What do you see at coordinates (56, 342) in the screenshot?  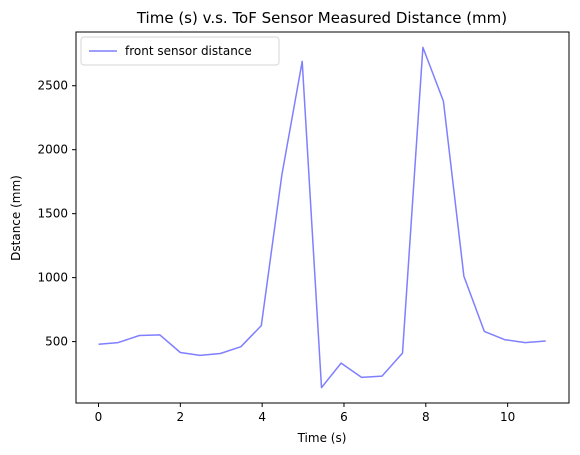 I see `y-tick-label: 500` at bounding box center [56, 342].